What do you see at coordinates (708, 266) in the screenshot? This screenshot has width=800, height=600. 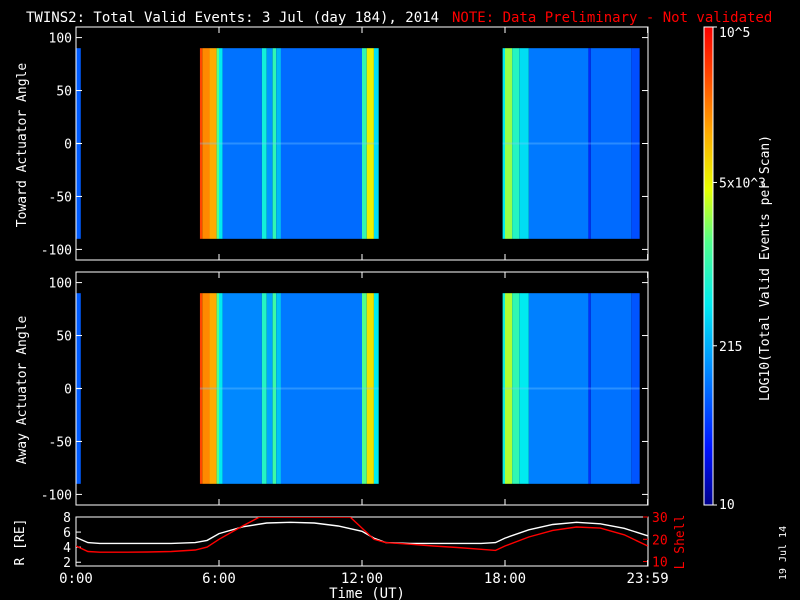 I see `colorbar-gradient` at bounding box center [708, 266].